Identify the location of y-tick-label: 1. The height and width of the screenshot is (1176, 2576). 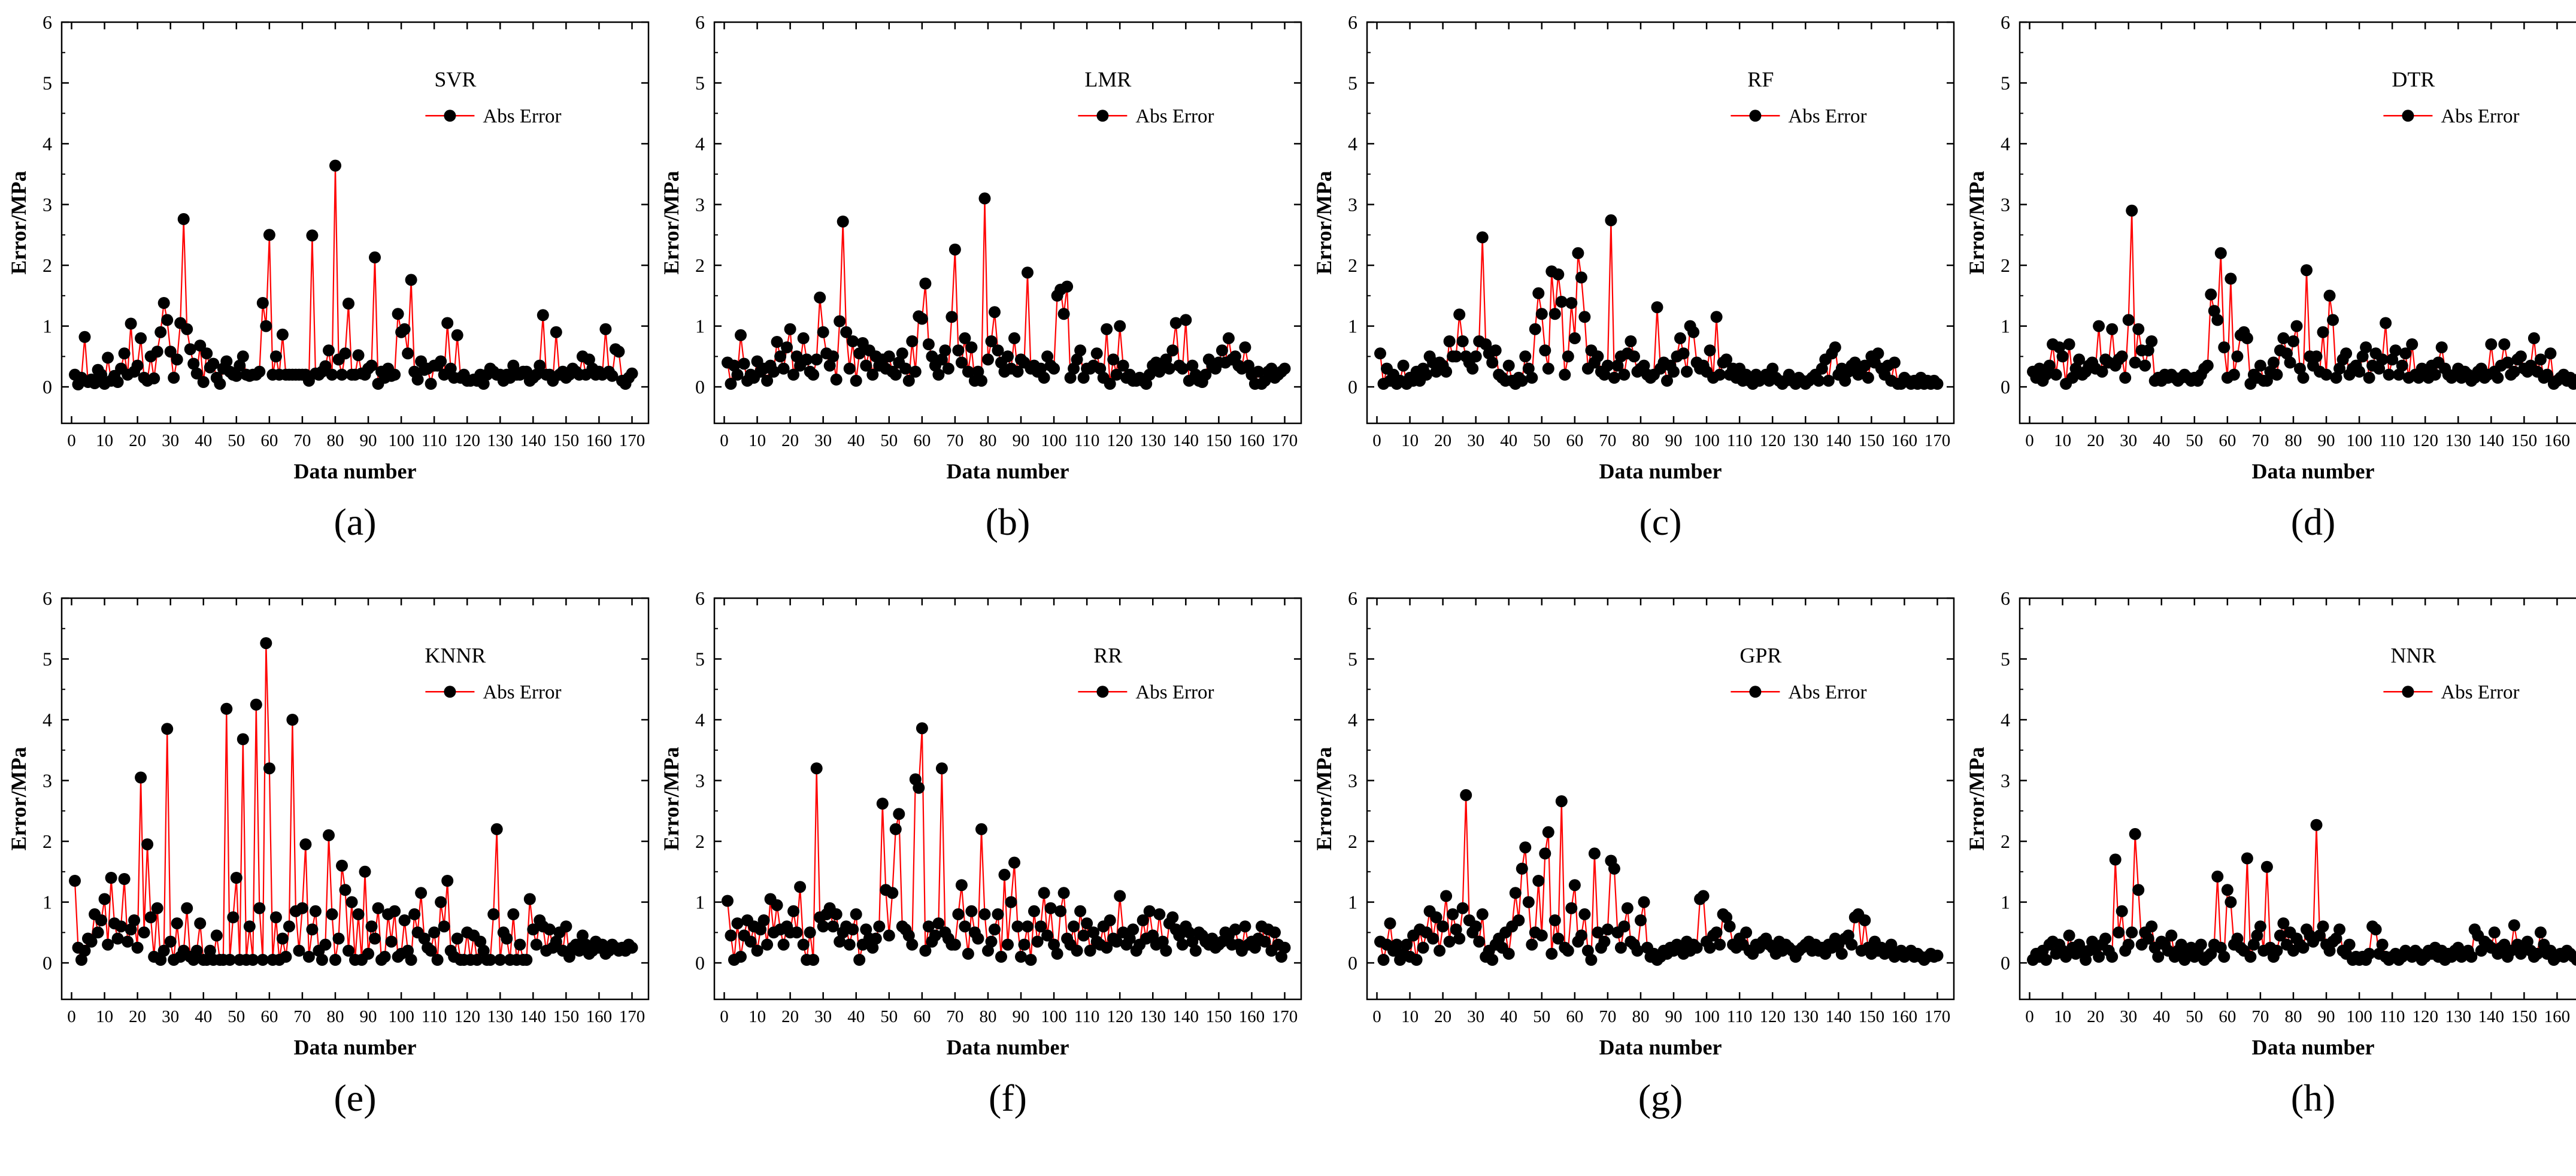
(2005, 326).